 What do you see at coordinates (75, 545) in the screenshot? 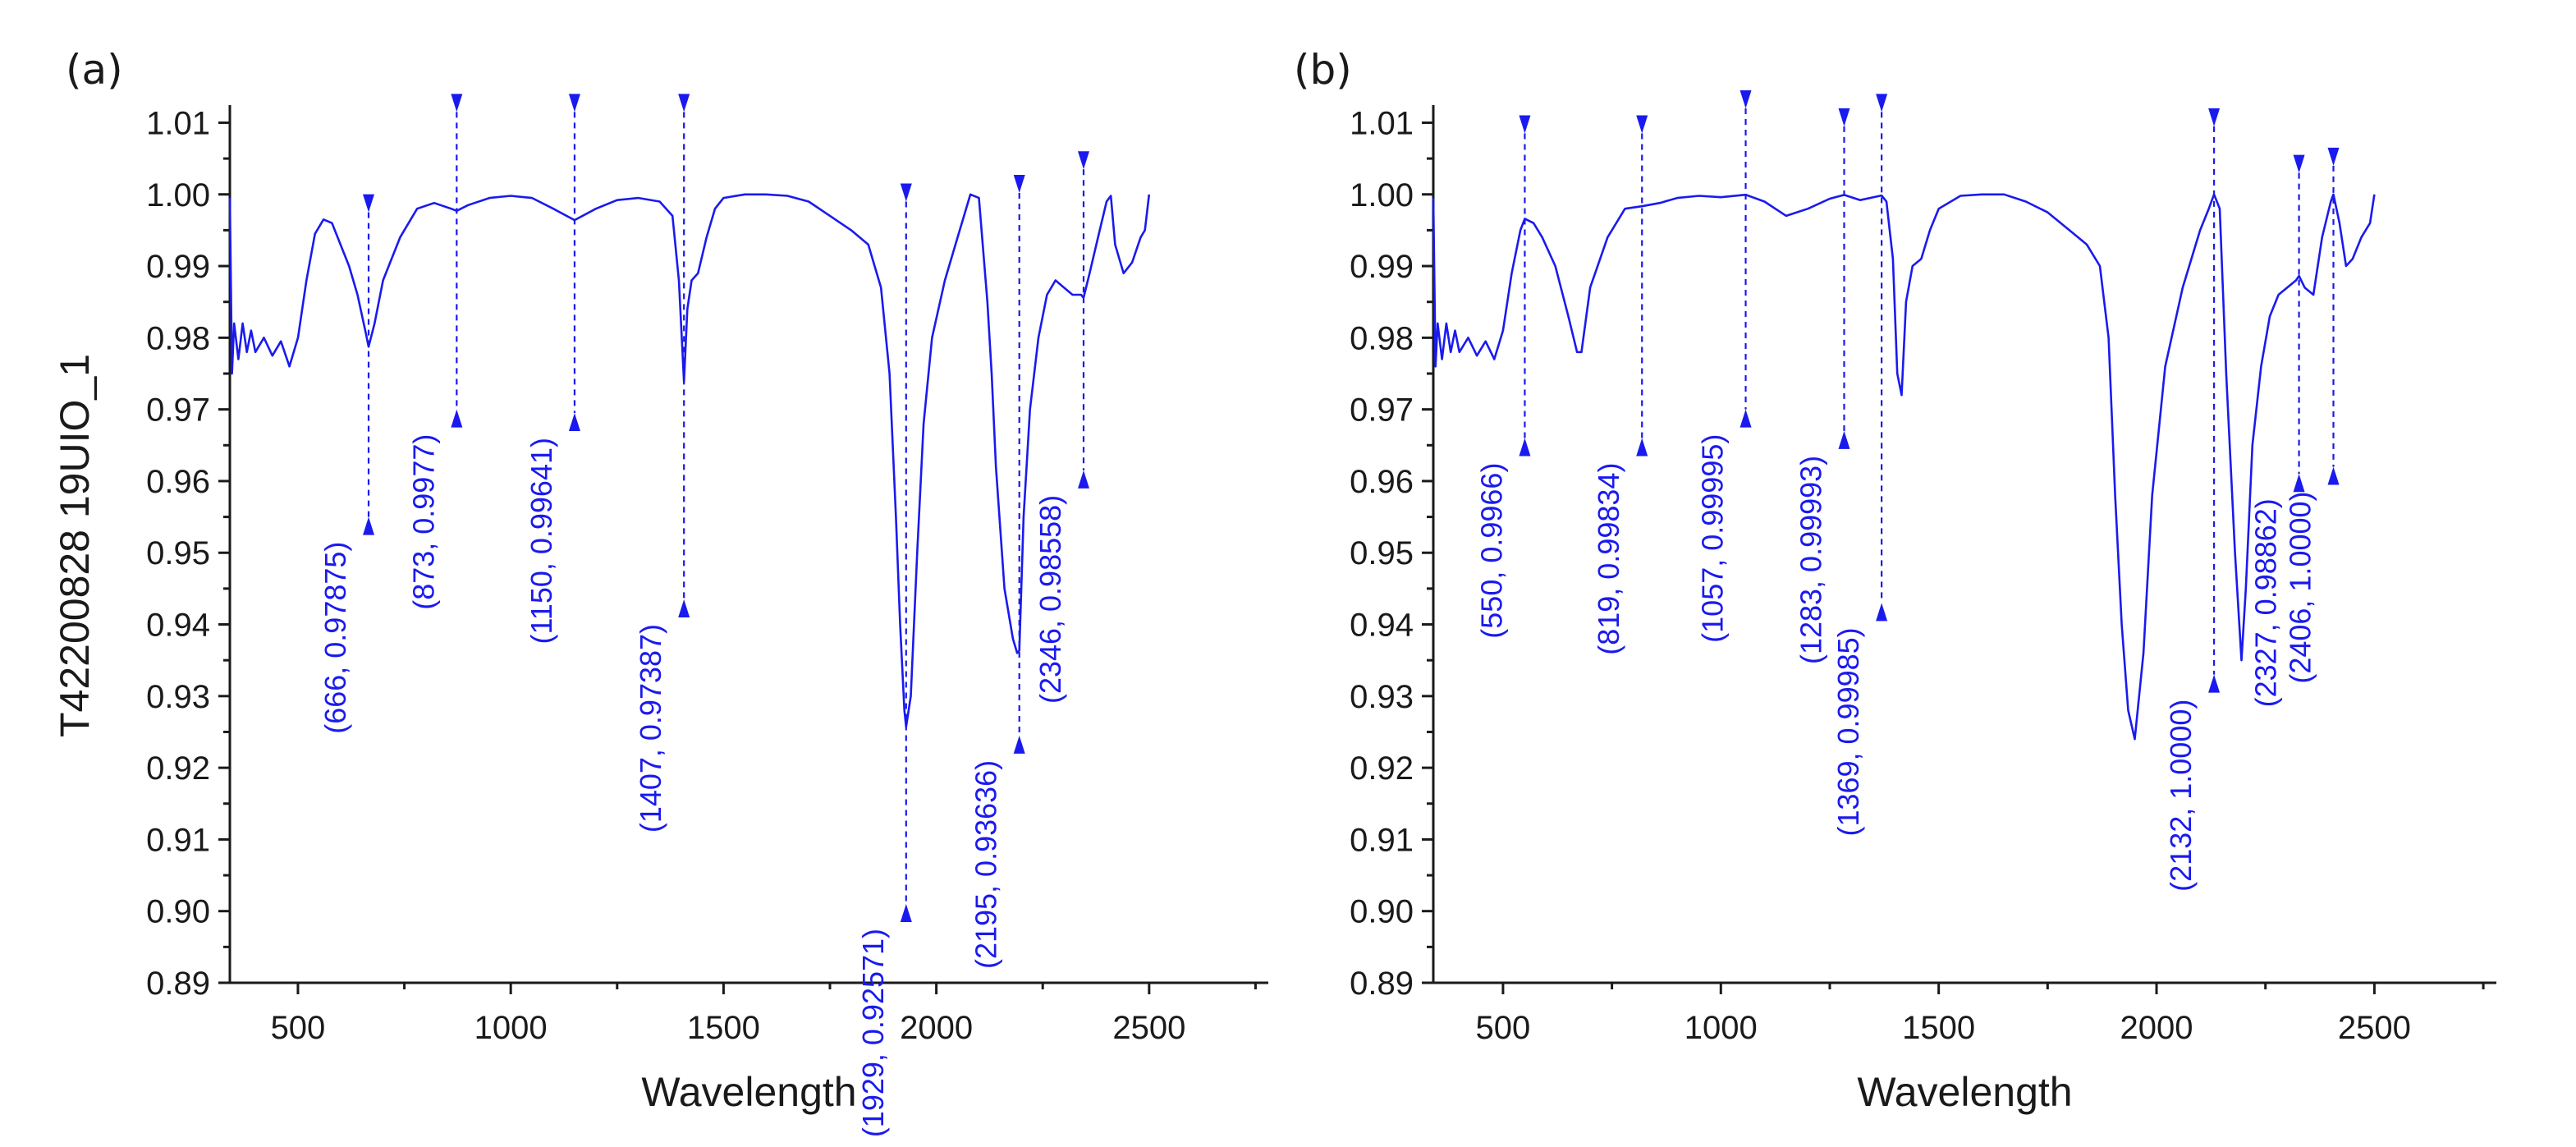
I see `y-axis-title: T42200828 19UIO_1` at bounding box center [75, 545].